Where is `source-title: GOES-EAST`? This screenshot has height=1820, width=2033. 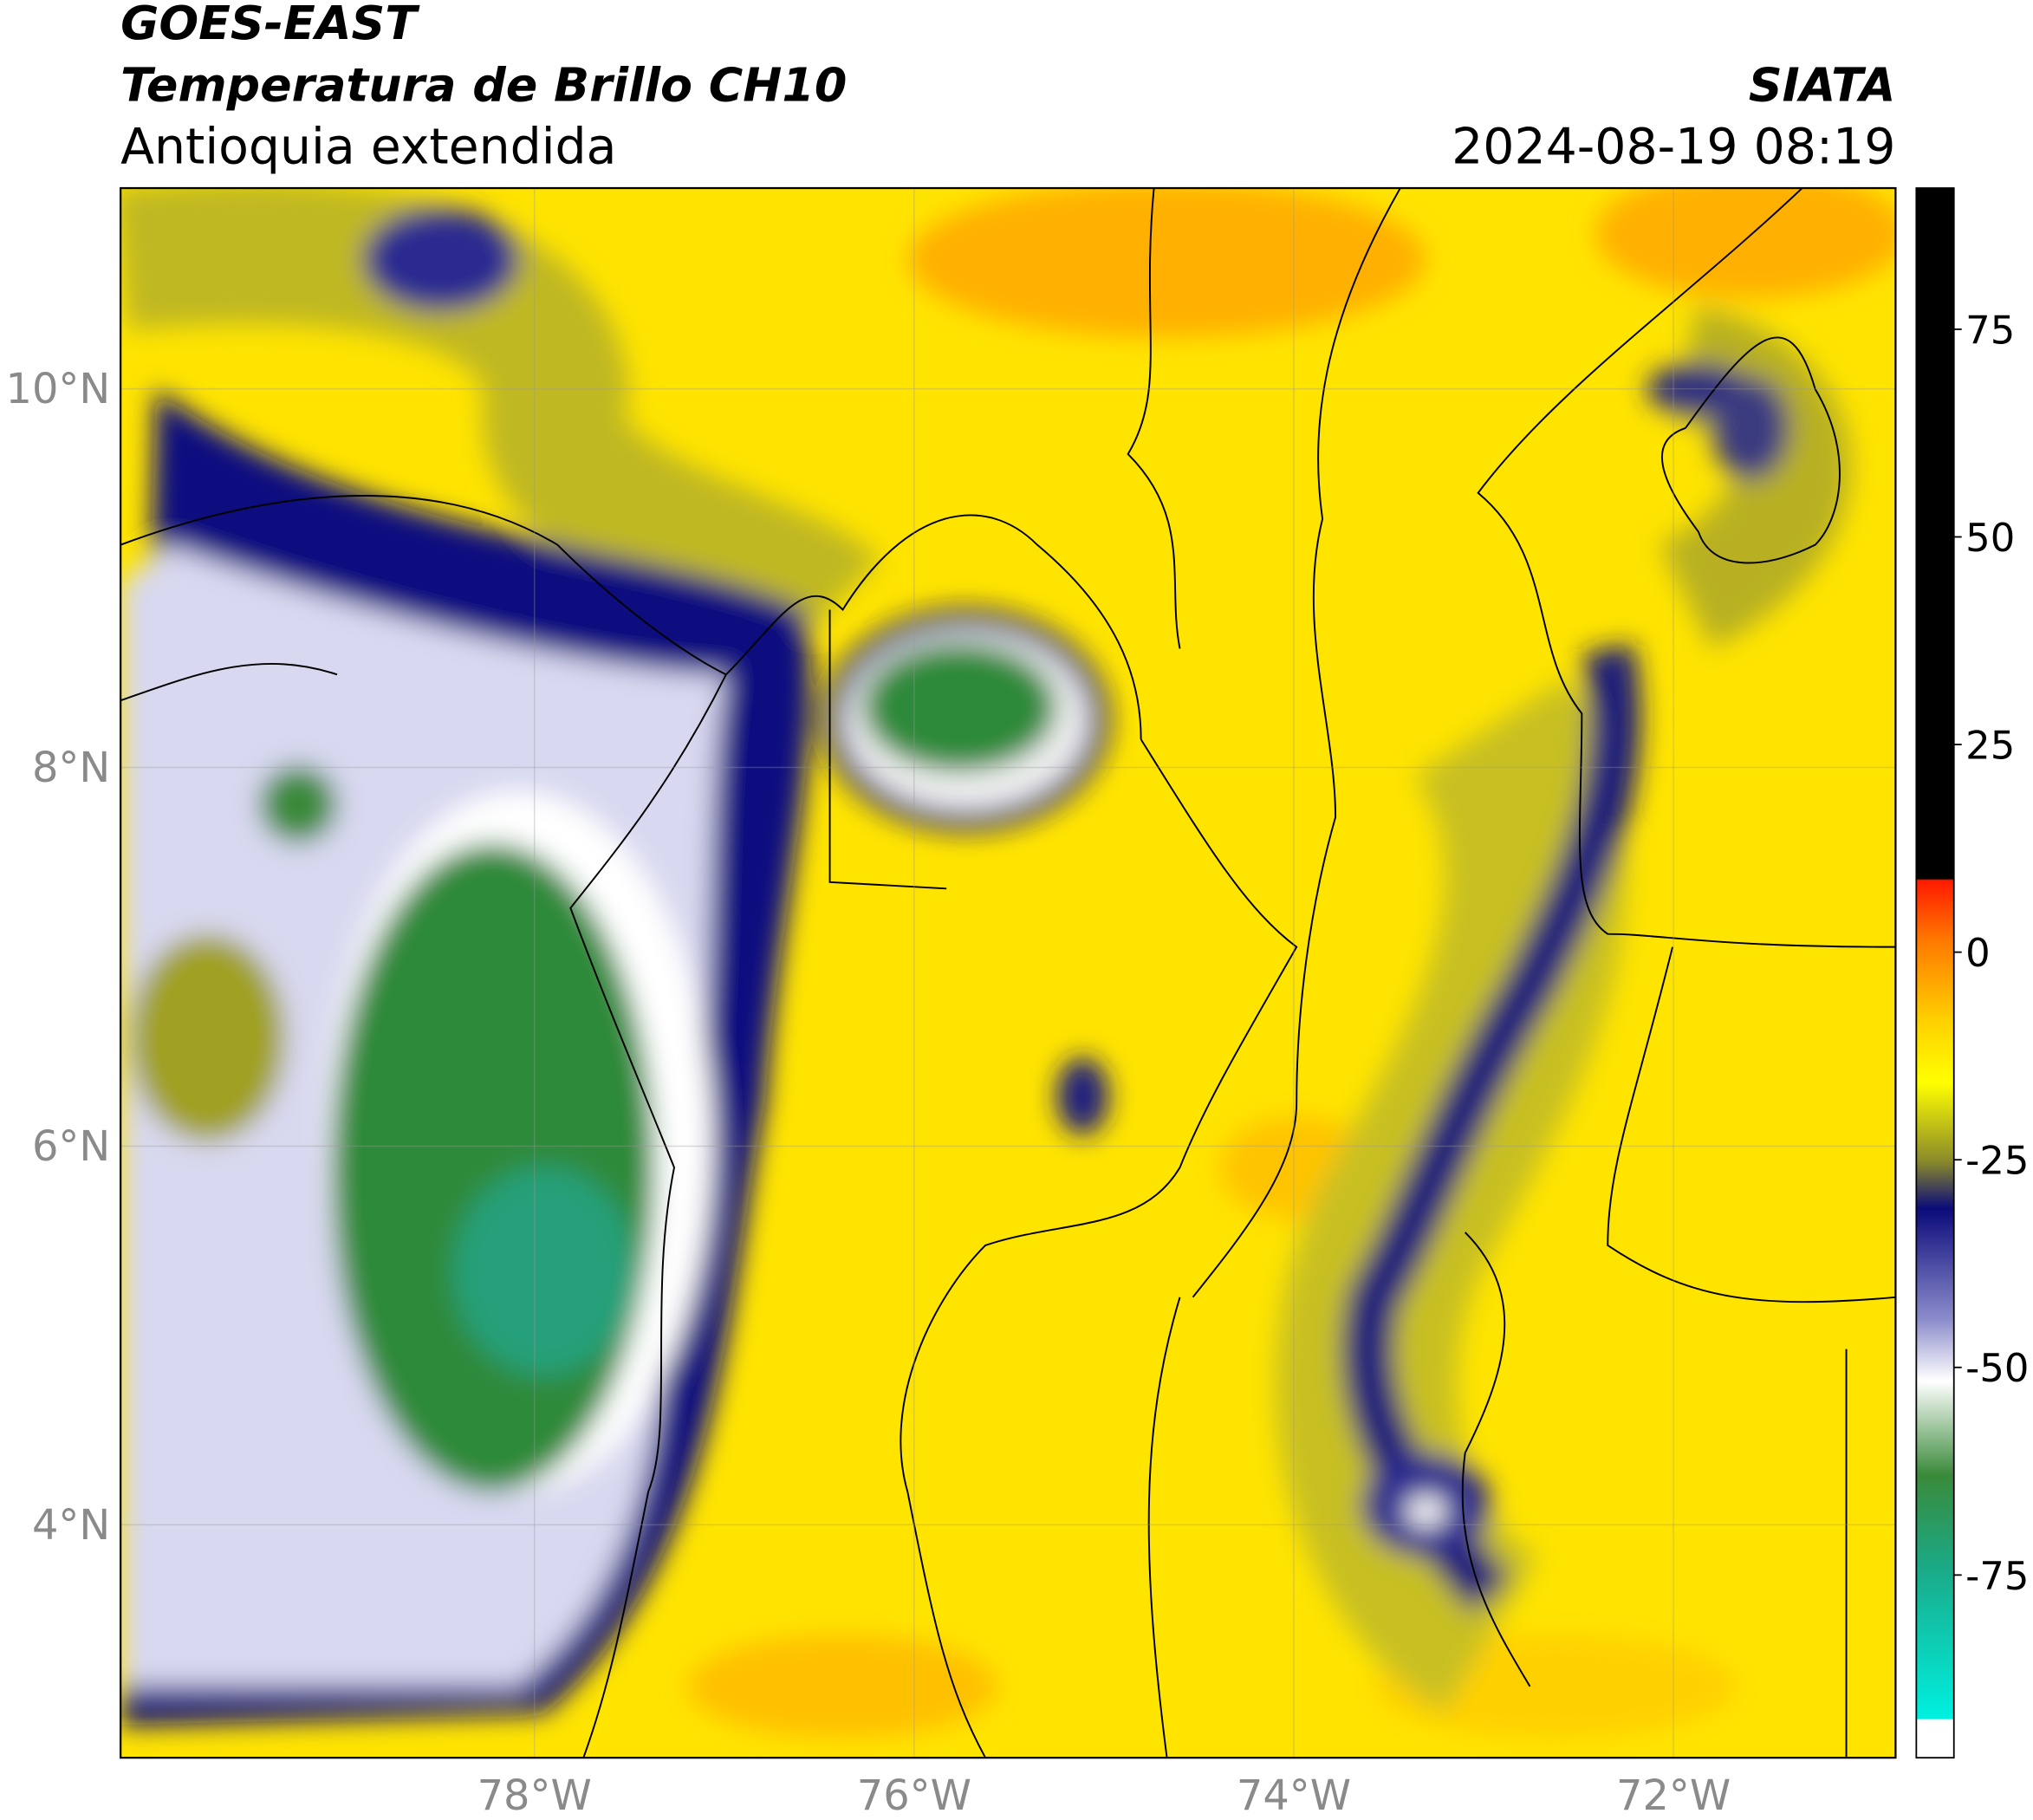
source-title: GOES-EAST is located at coordinates (270, 25).